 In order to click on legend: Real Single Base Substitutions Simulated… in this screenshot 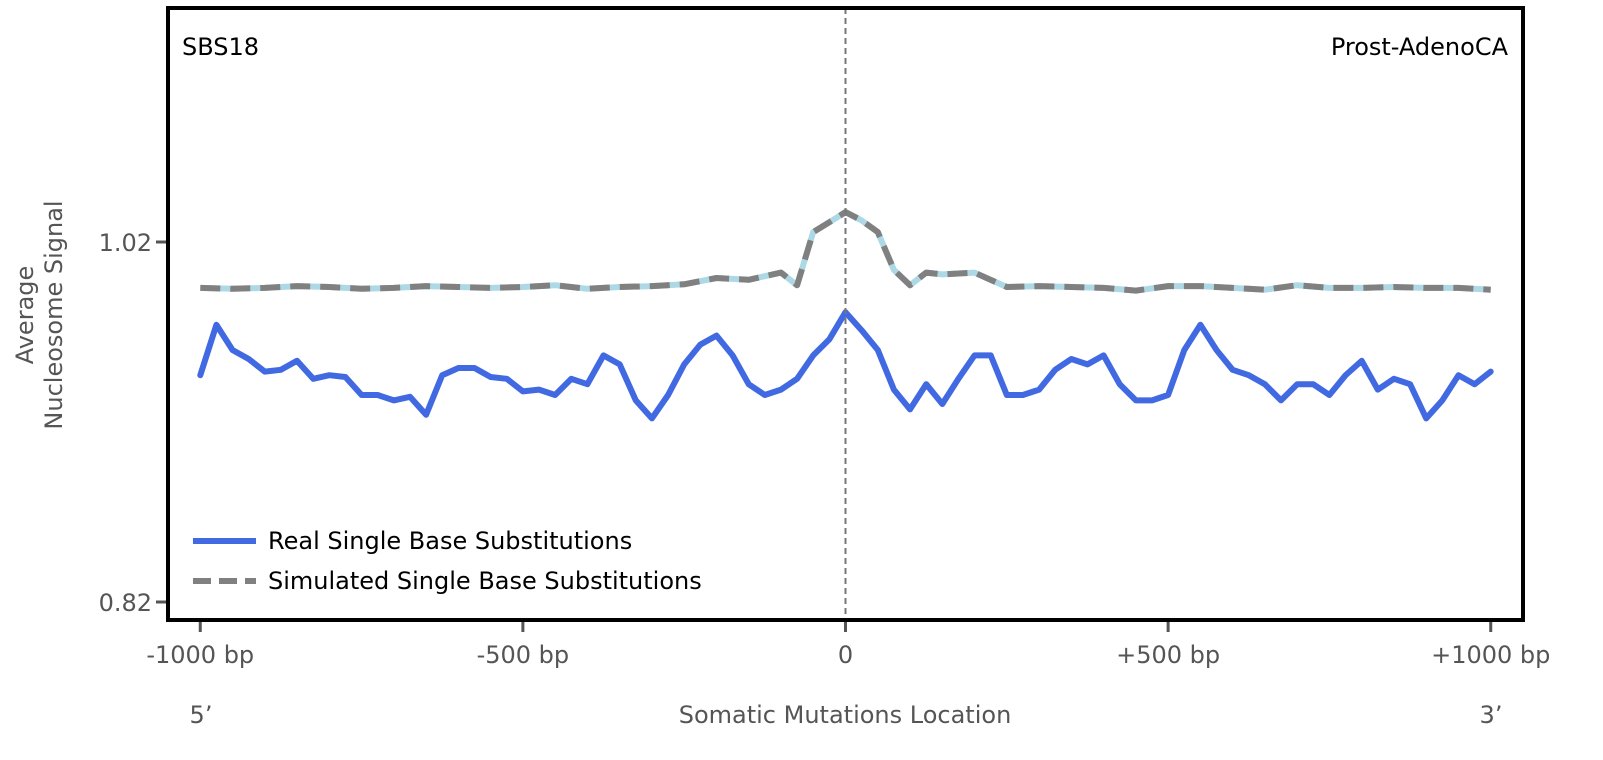, I will do `click(447, 561)`.